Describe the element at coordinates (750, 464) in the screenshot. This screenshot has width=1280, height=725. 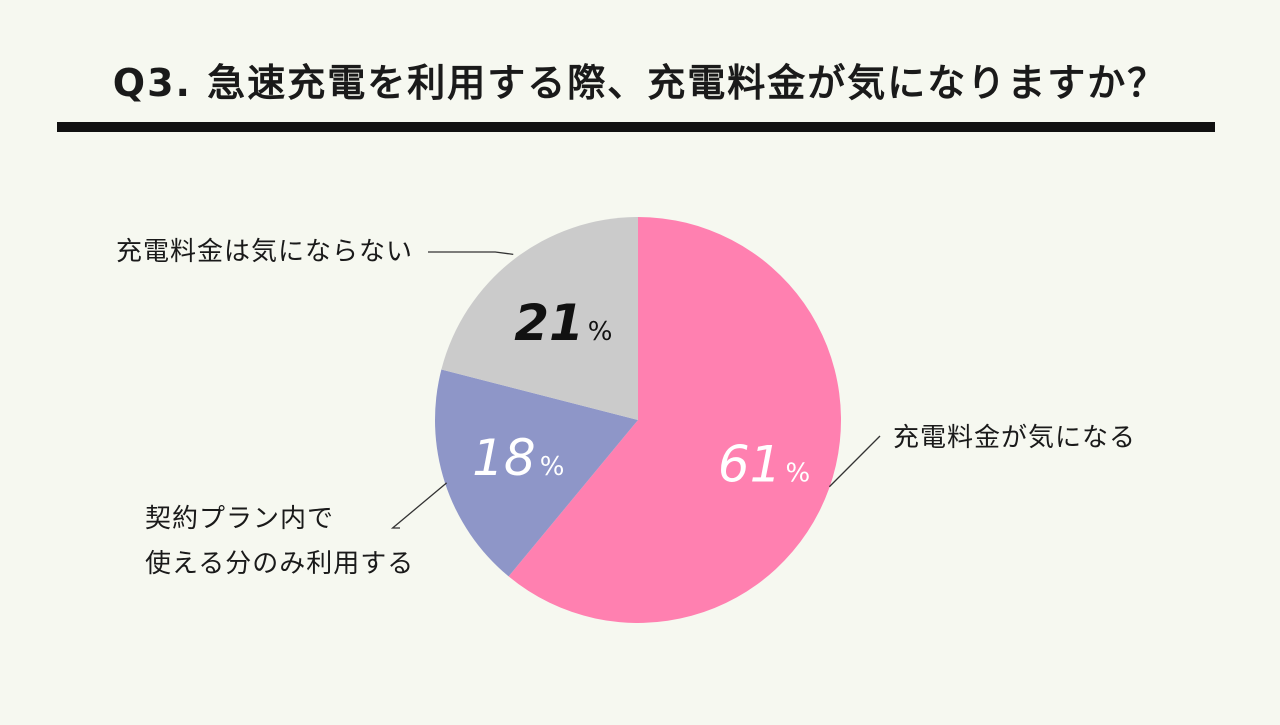
I see `percent-value: 61` at that location.